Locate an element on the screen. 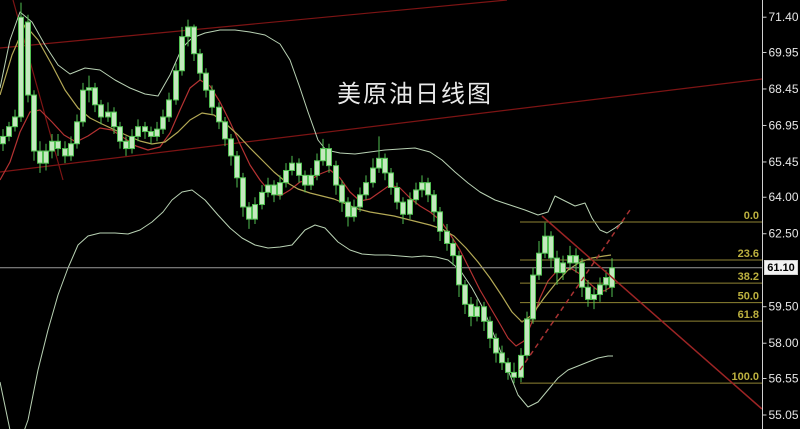 The height and width of the screenshot is (429, 800). fib-label-0.0: 0.0 is located at coordinates (751, 216).